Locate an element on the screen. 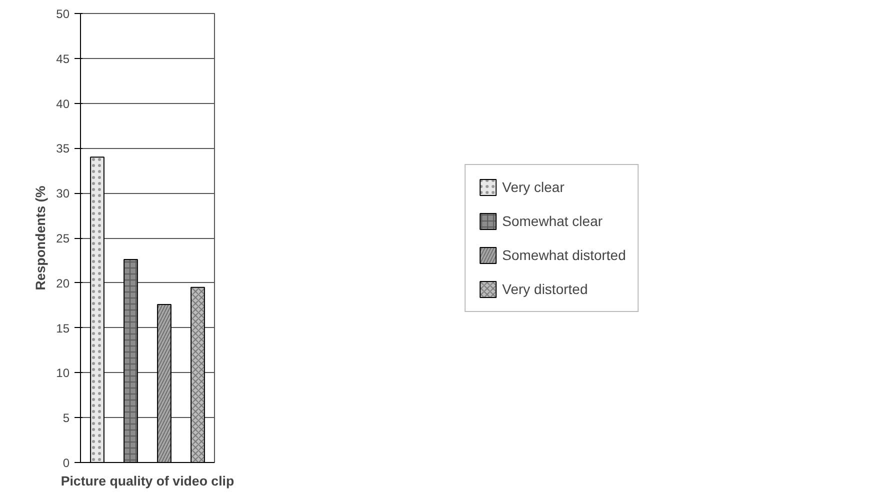 Image resolution: width=889 pixels, height=502 pixels. y-tick-label: 5 is located at coordinates (66, 418).